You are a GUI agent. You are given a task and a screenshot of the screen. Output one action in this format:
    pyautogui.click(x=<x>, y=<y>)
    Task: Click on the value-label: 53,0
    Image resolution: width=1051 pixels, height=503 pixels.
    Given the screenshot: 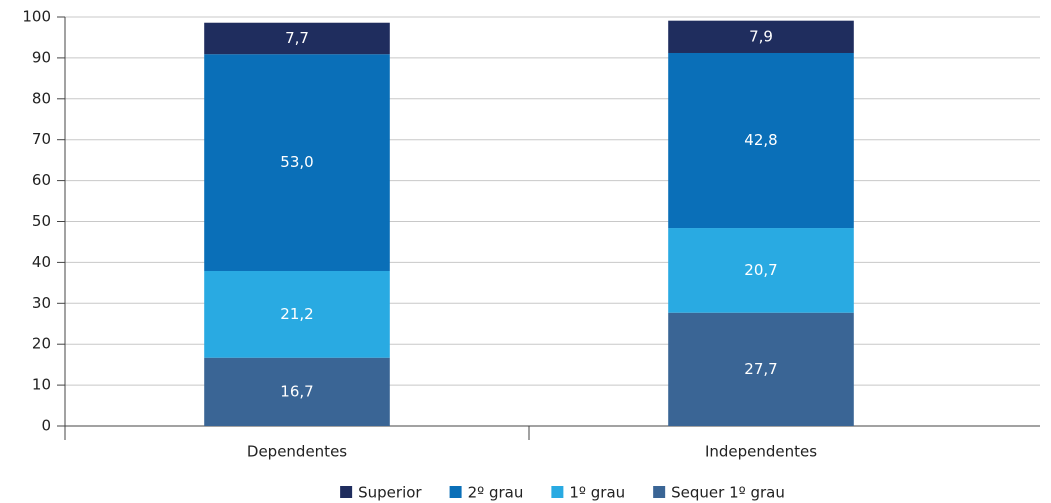 What is the action you would take?
    pyautogui.click(x=296, y=162)
    